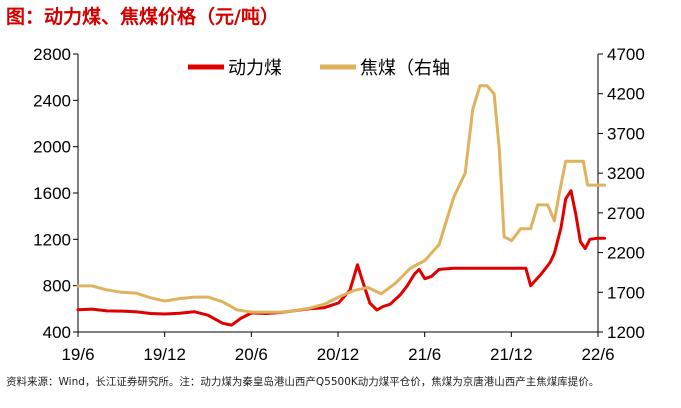 The width and height of the screenshot is (681, 408). Describe the element at coordinates (52, 193) in the screenshot. I see `y-left-tick-label: 1600` at that location.